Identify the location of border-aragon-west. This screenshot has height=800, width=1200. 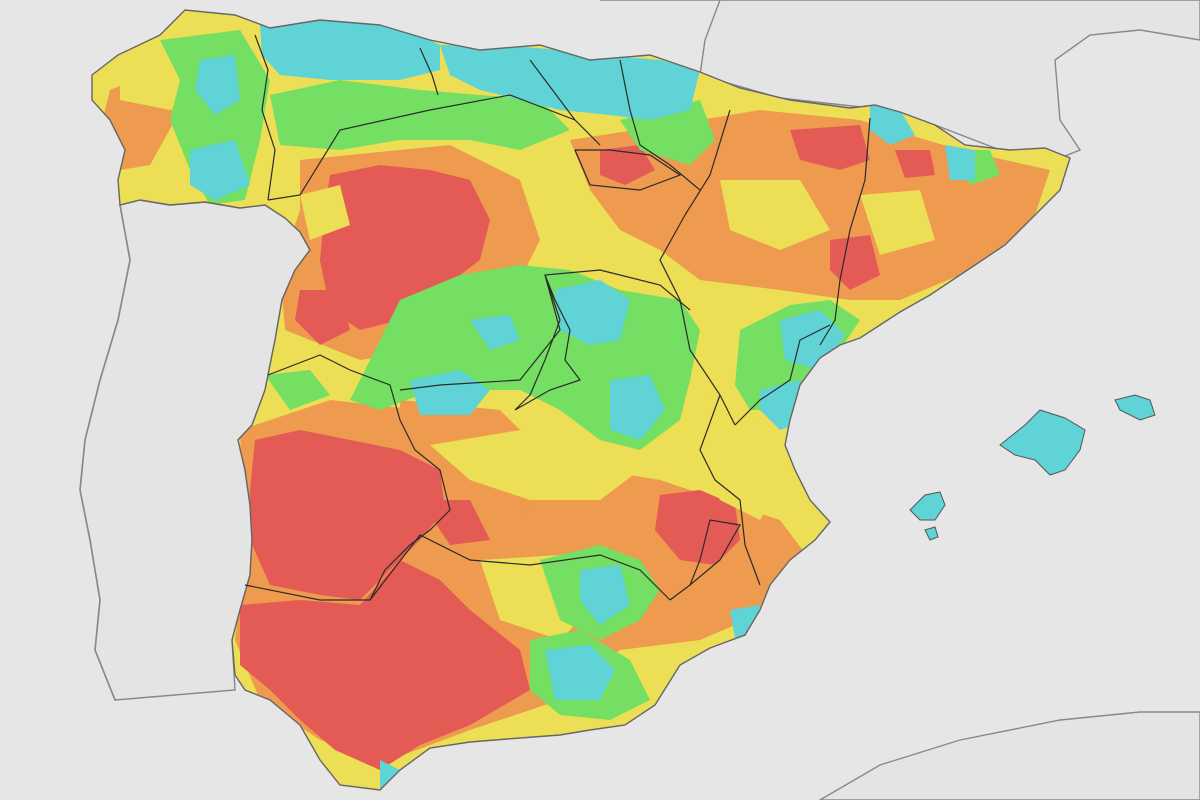
(697, 267).